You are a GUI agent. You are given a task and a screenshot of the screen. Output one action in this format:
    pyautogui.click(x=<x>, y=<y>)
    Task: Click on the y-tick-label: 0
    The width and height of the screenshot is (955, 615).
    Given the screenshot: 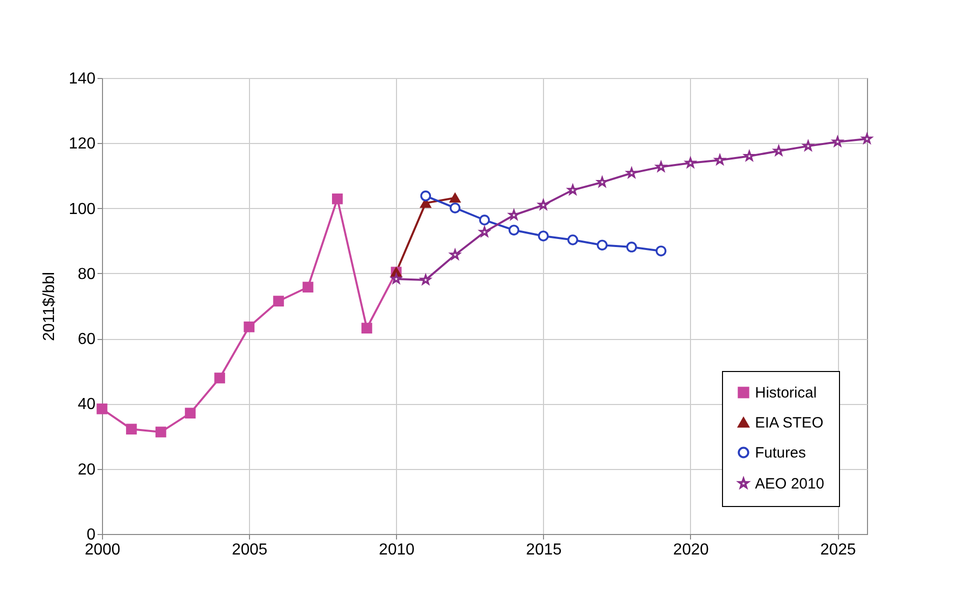 What is the action you would take?
    pyautogui.click(x=91, y=535)
    